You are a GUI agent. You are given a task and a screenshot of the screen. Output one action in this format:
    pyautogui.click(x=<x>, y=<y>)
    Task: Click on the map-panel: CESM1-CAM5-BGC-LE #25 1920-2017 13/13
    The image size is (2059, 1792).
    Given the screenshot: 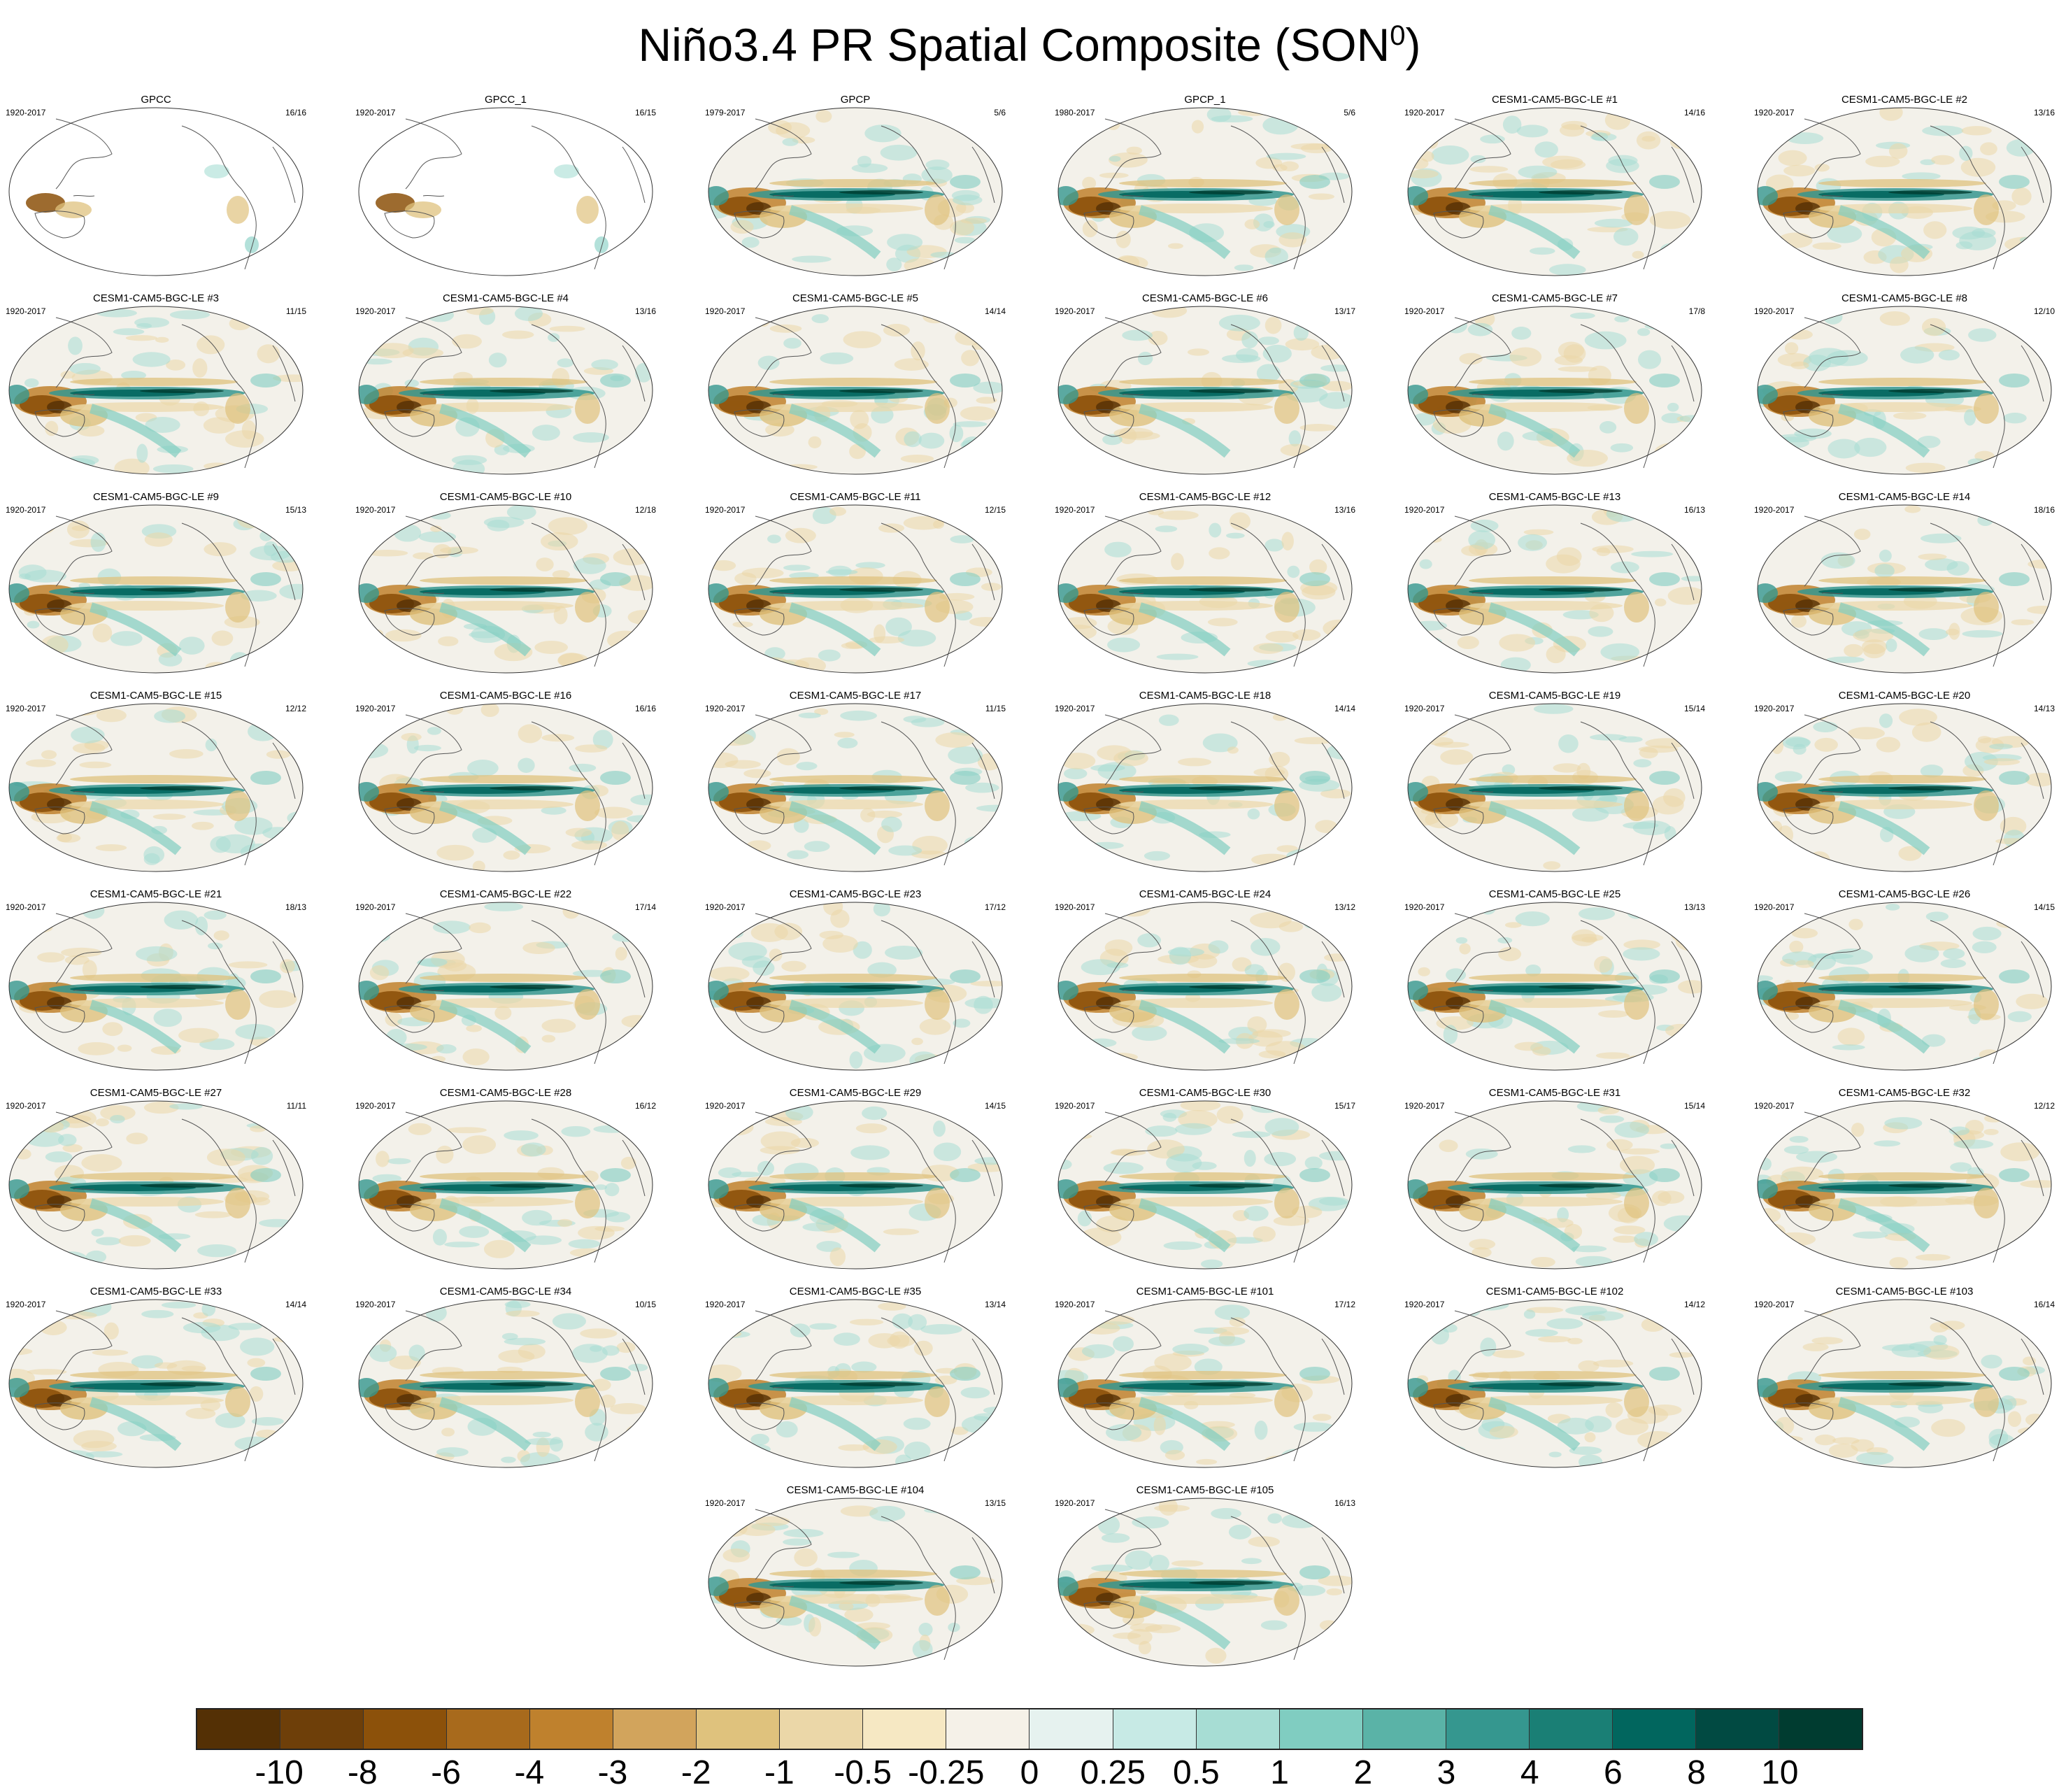 What is the action you would take?
    pyautogui.click(x=1554, y=981)
    